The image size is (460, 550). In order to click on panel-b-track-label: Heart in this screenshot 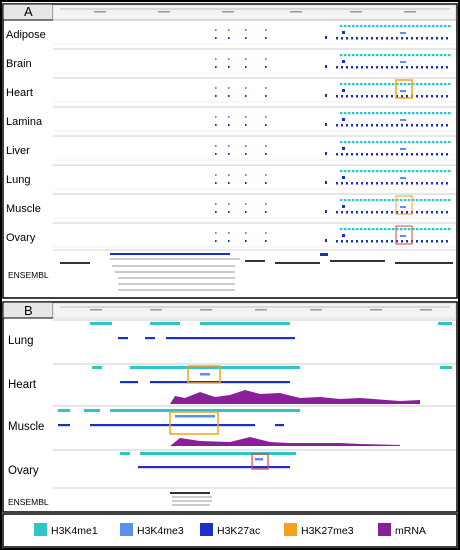, I will do `click(22, 385)`.